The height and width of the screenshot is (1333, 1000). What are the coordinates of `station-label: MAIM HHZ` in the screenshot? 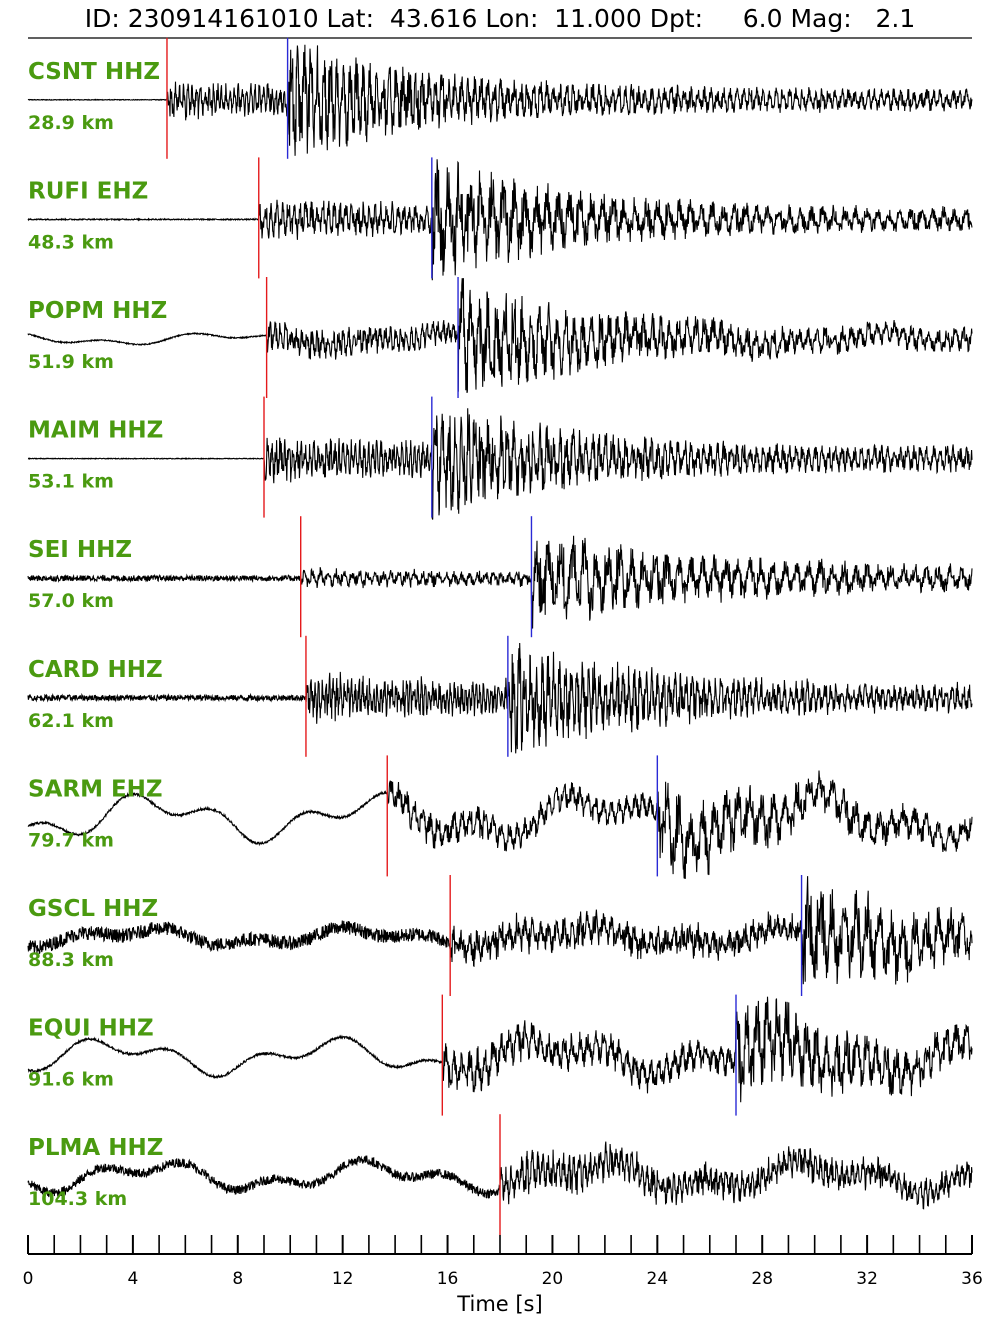 It's located at (95, 431).